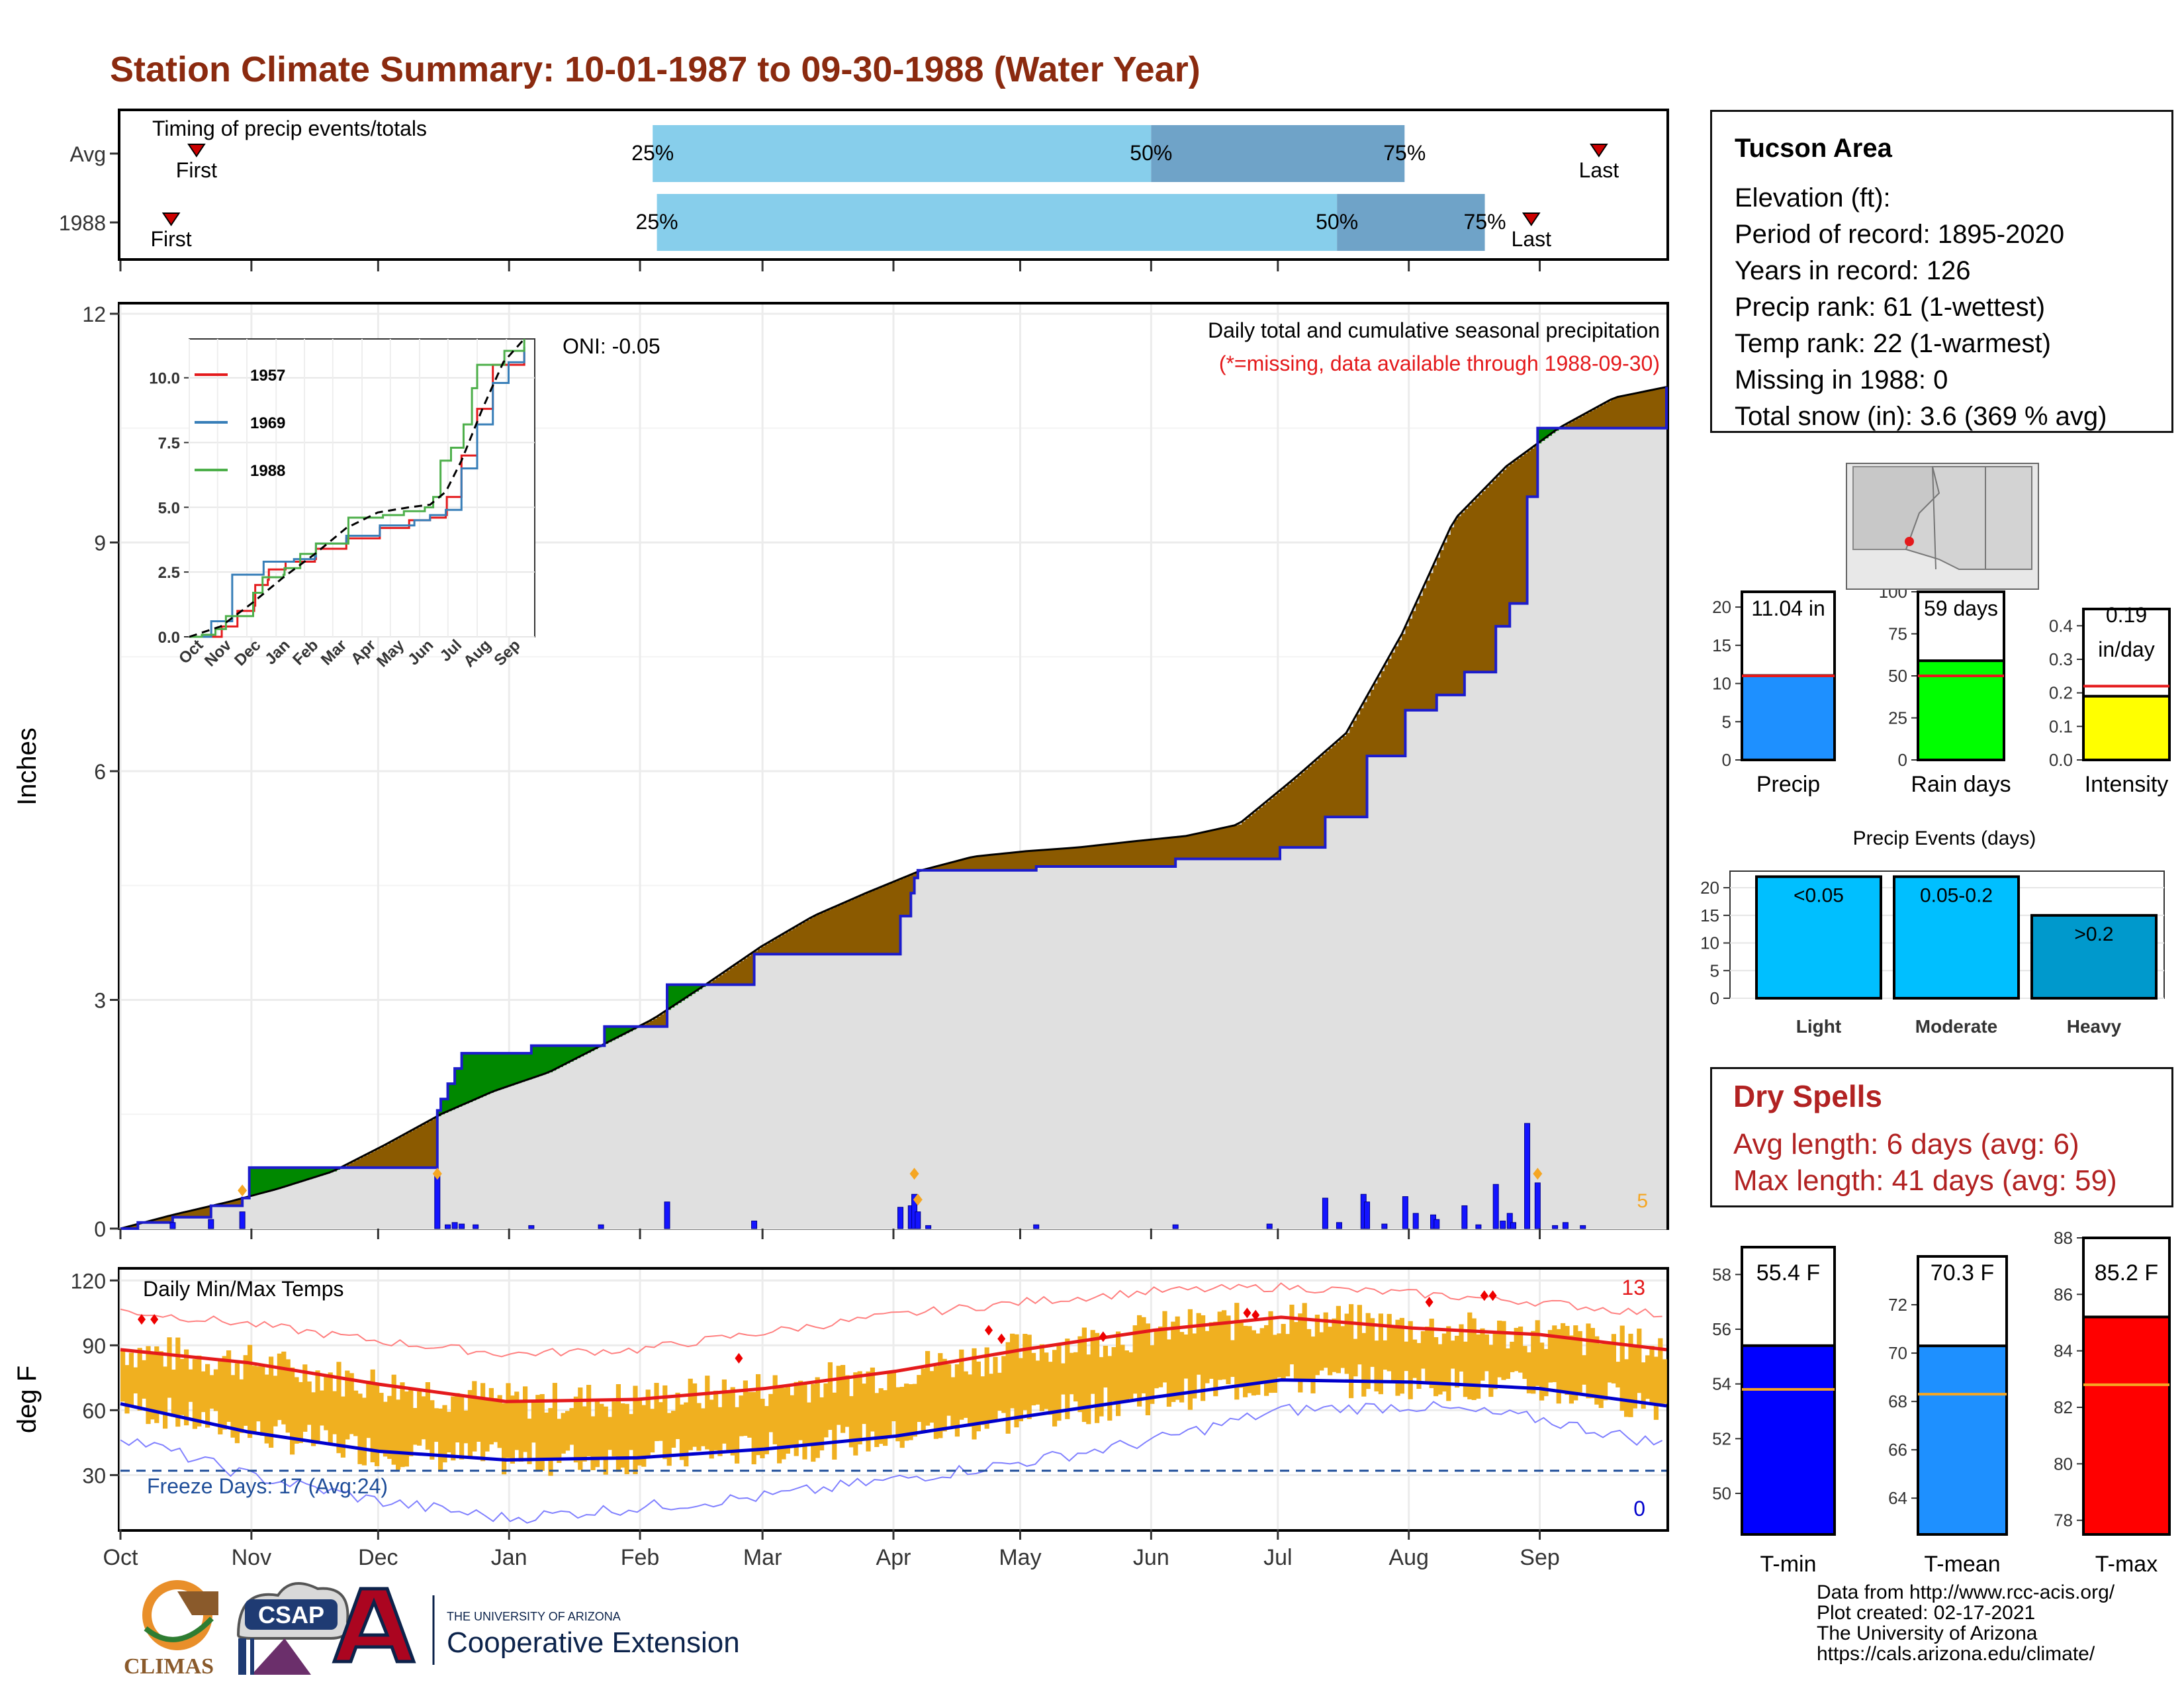  What do you see at coordinates (1721, 1438) in the screenshot?
I see `tmin-y-tick-label: 52` at bounding box center [1721, 1438].